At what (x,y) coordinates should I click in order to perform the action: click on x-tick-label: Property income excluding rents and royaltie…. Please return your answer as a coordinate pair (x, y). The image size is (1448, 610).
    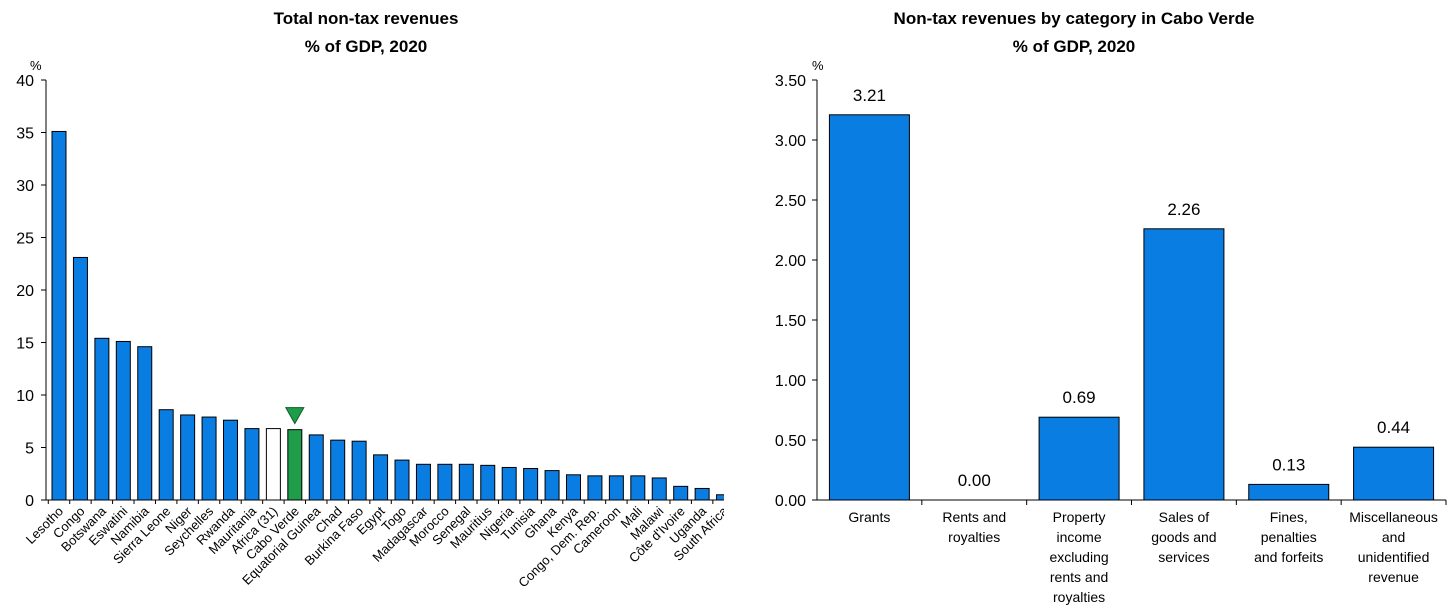
    Looking at the image, I should click on (1079, 557).